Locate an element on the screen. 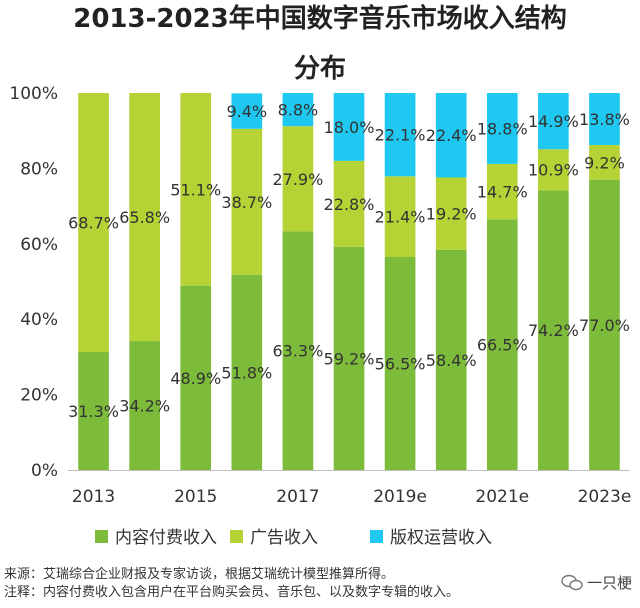 The height and width of the screenshot is (608, 640). data-label: 14.9% is located at coordinates (553, 121).